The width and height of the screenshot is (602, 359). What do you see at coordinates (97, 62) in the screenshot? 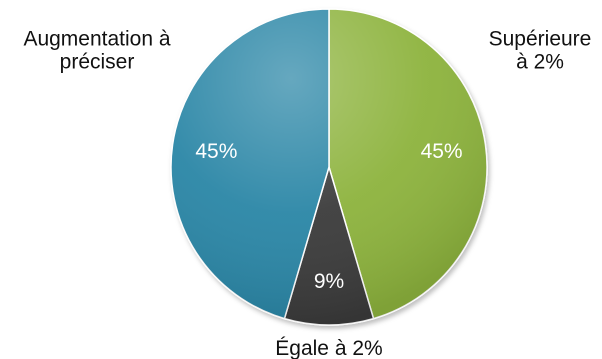
I see `pie-category-label-line: préciser` at bounding box center [97, 62].